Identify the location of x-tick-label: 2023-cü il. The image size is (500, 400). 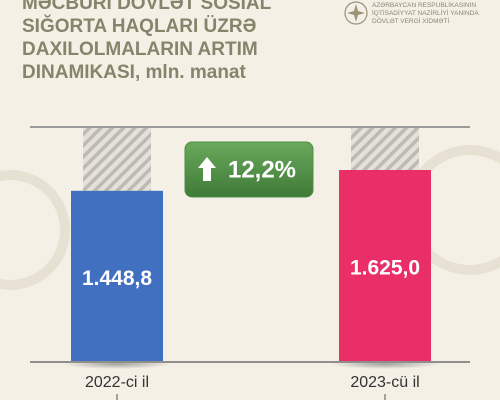
(384, 382).